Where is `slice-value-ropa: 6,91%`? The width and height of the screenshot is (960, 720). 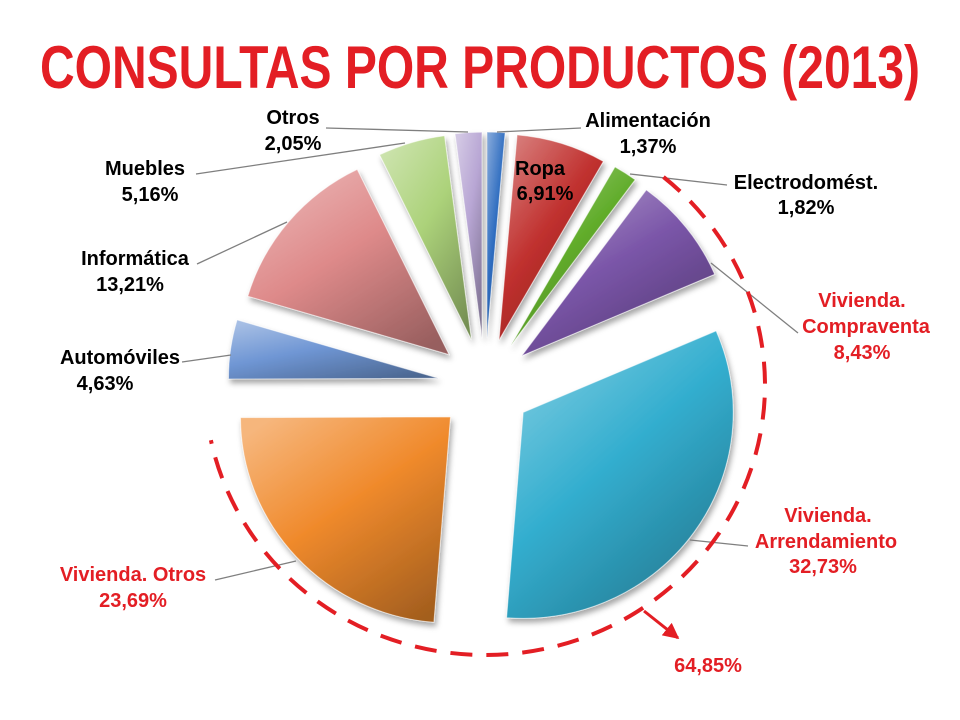
slice-value-ropa: 6,91% is located at coordinates (545, 194).